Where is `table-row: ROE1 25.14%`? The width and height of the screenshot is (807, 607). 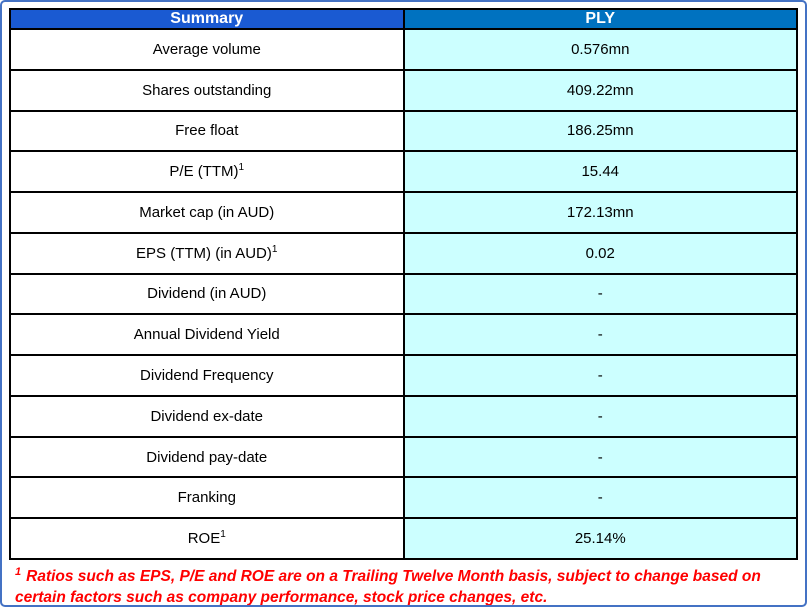
table-row: ROE1 25.14% is located at coordinates (403, 538).